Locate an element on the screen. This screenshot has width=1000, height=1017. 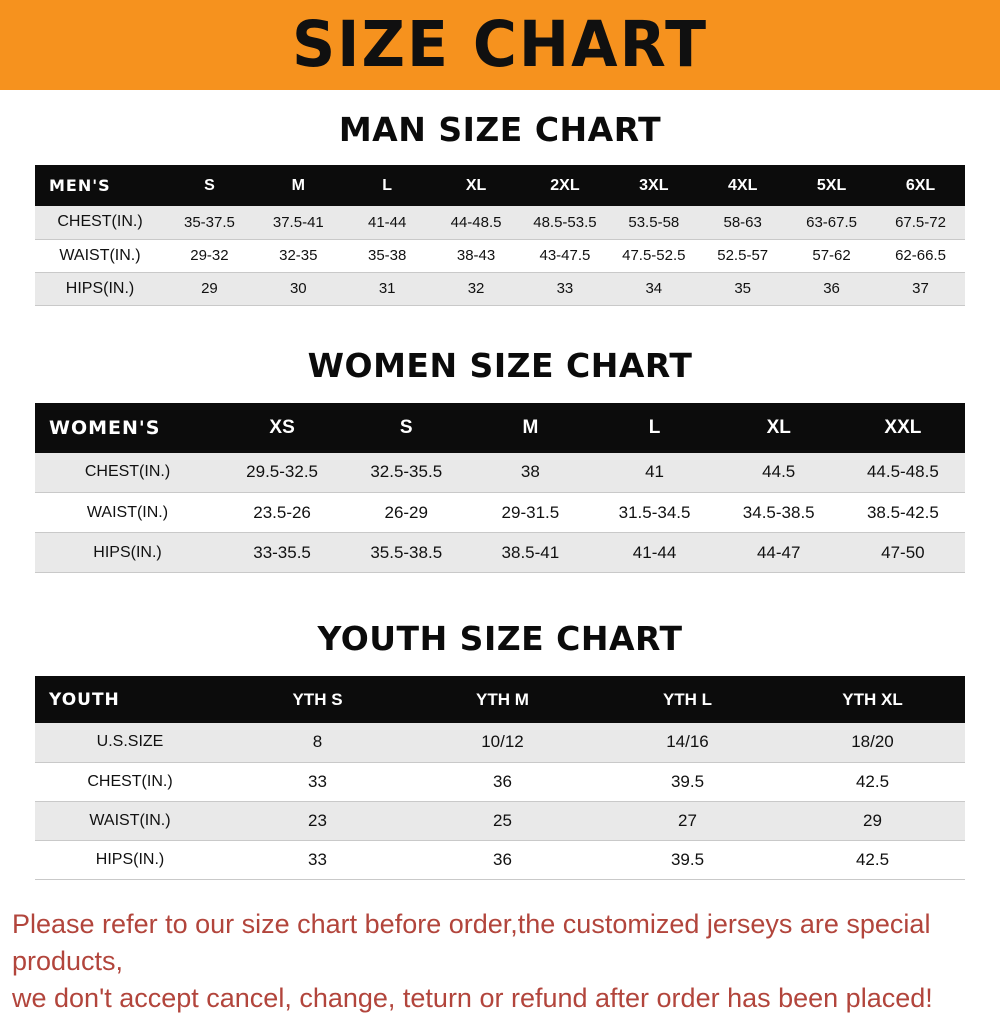
size-value-cell: 38 is located at coordinates (530, 473).